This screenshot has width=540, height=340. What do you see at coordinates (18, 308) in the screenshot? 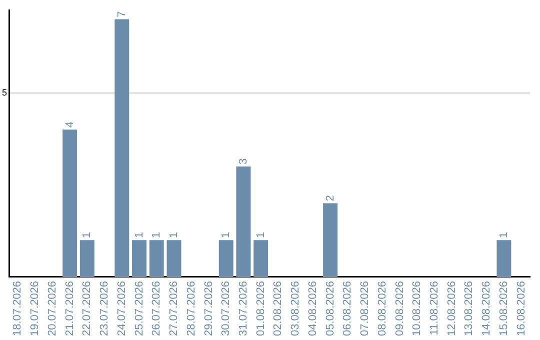
I see `x-tick-label: 18.07.2026` at bounding box center [18, 308].